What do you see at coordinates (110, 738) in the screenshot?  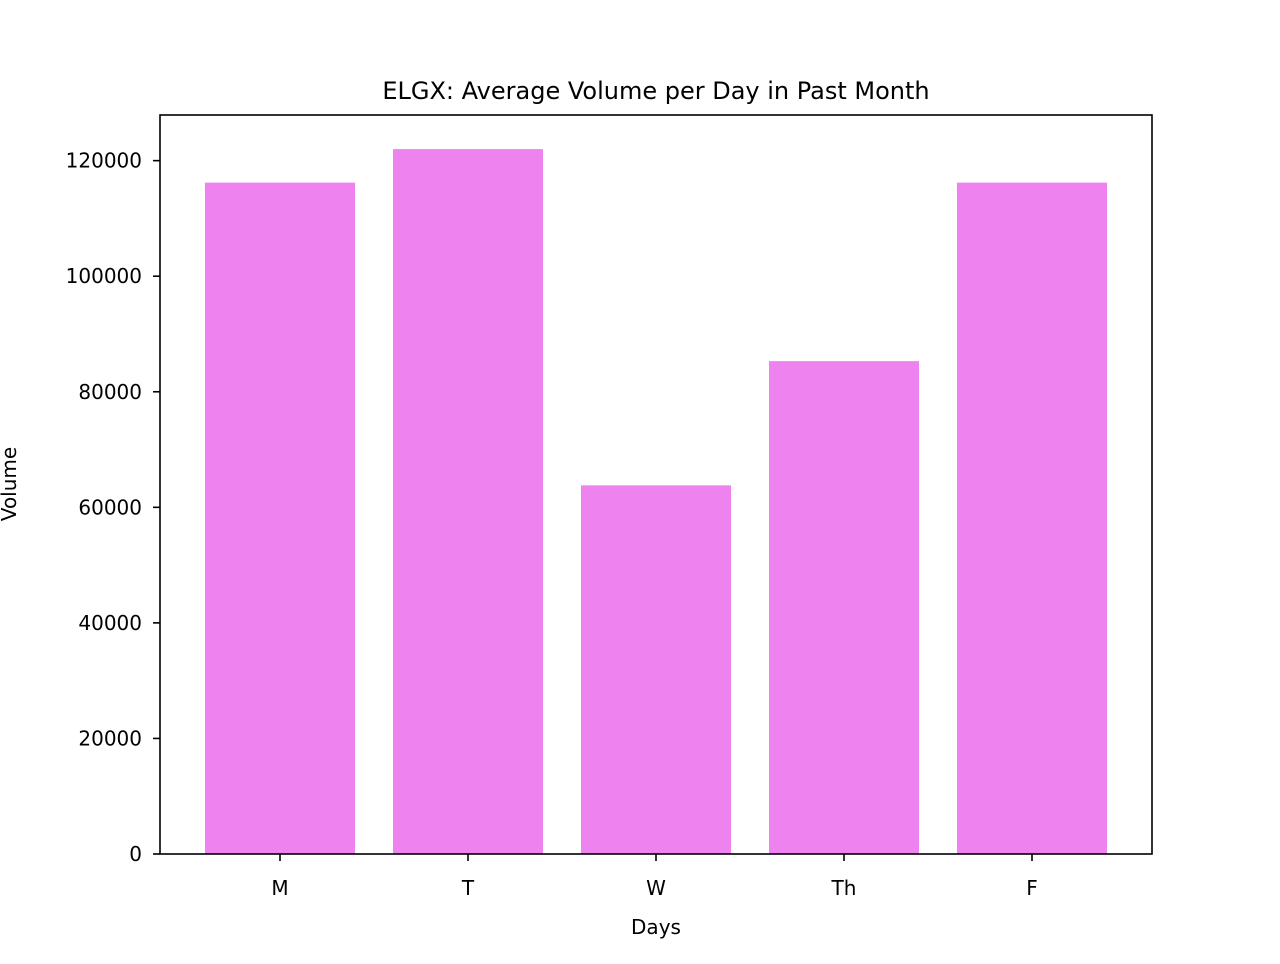 I see `y-tick-label: 20000` at bounding box center [110, 738].